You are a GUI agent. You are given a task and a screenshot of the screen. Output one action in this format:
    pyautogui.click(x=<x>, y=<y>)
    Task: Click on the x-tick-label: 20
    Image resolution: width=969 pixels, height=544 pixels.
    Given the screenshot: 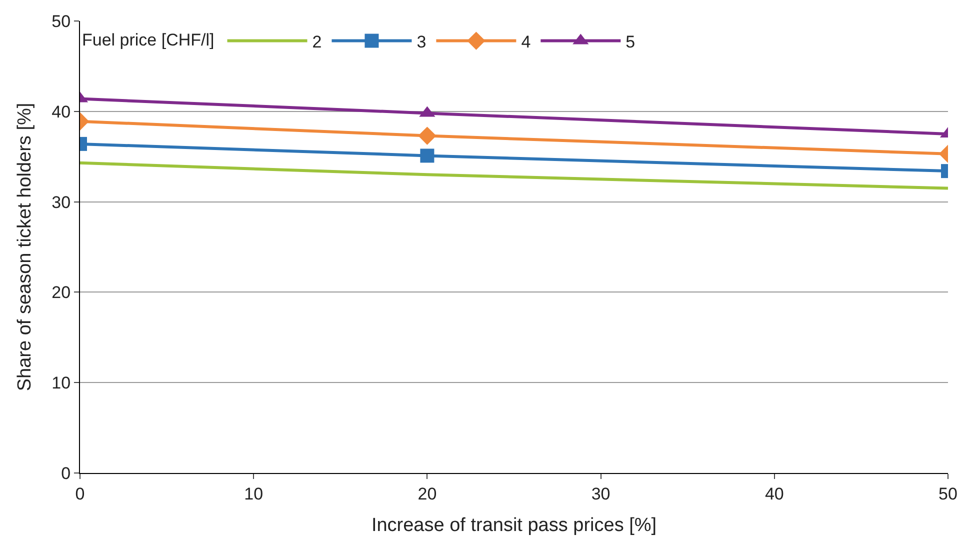 What is the action you would take?
    pyautogui.click(x=427, y=494)
    